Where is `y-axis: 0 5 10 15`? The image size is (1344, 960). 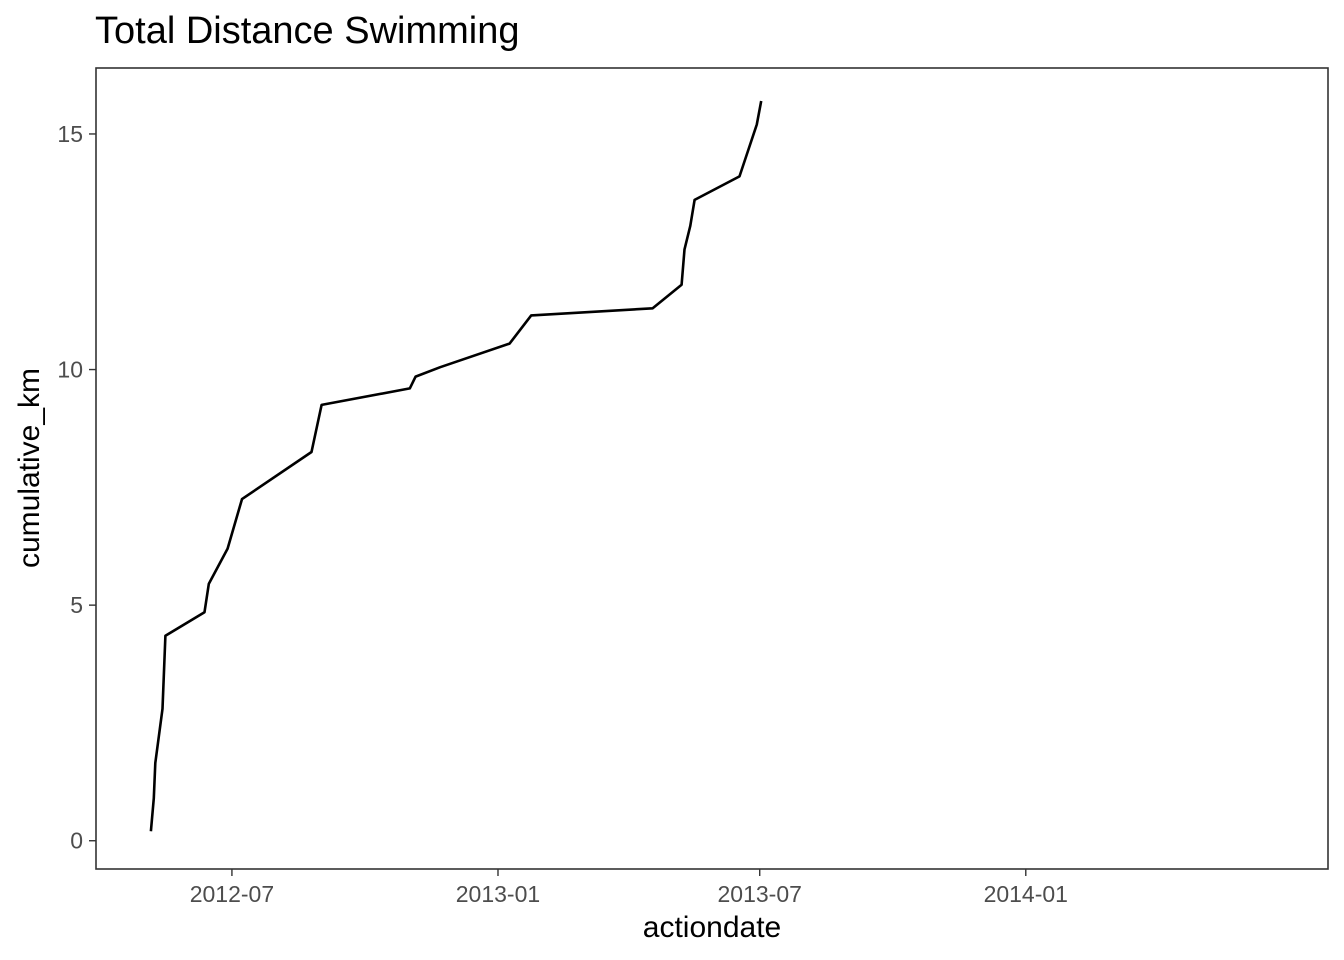 y-axis: 0 5 10 15 is located at coordinates (76, 487).